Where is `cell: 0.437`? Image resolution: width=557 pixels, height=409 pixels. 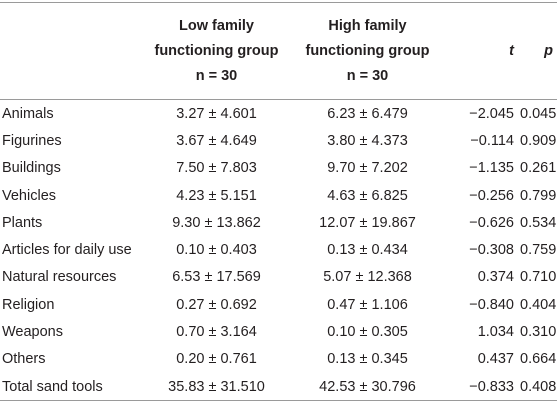 cell: 0.437 is located at coordinates (495, 359).